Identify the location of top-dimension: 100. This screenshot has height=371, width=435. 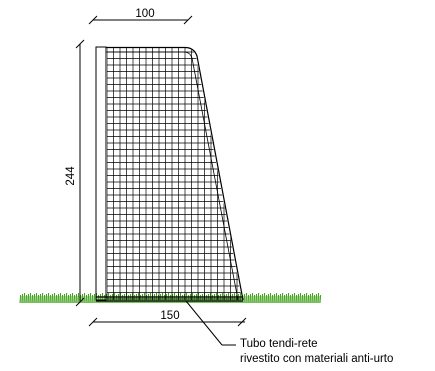
(140, 16).